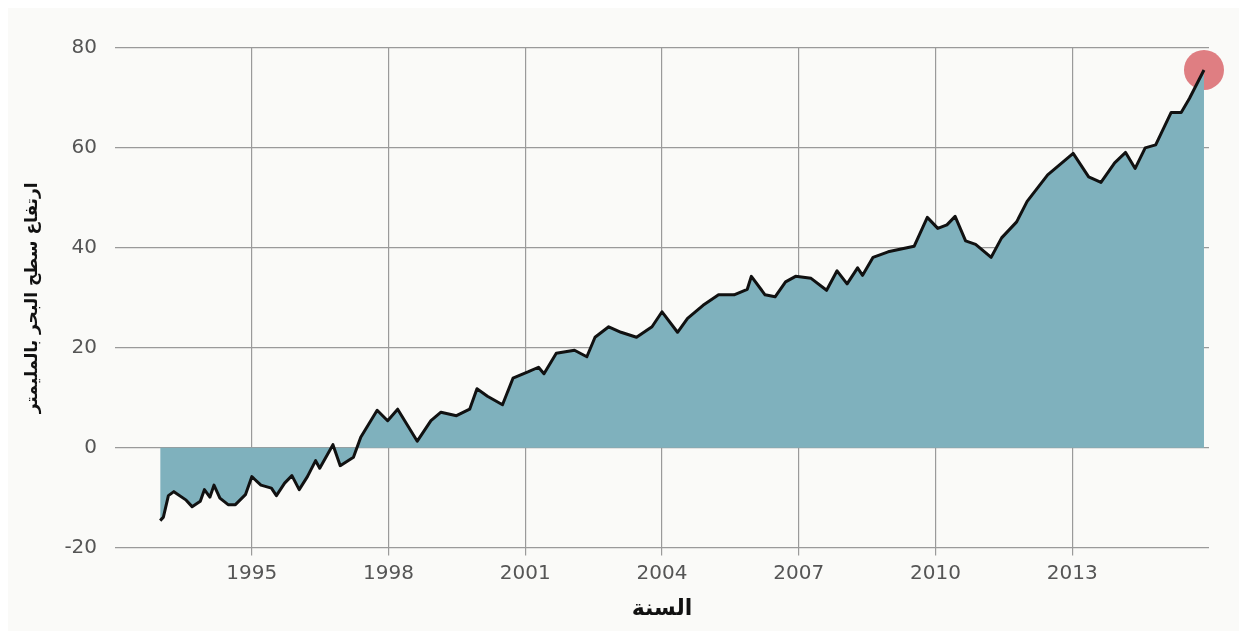 This screenshot has height=639, width=1247. I want to click on y-tick-label: 60, so click(84, 146).